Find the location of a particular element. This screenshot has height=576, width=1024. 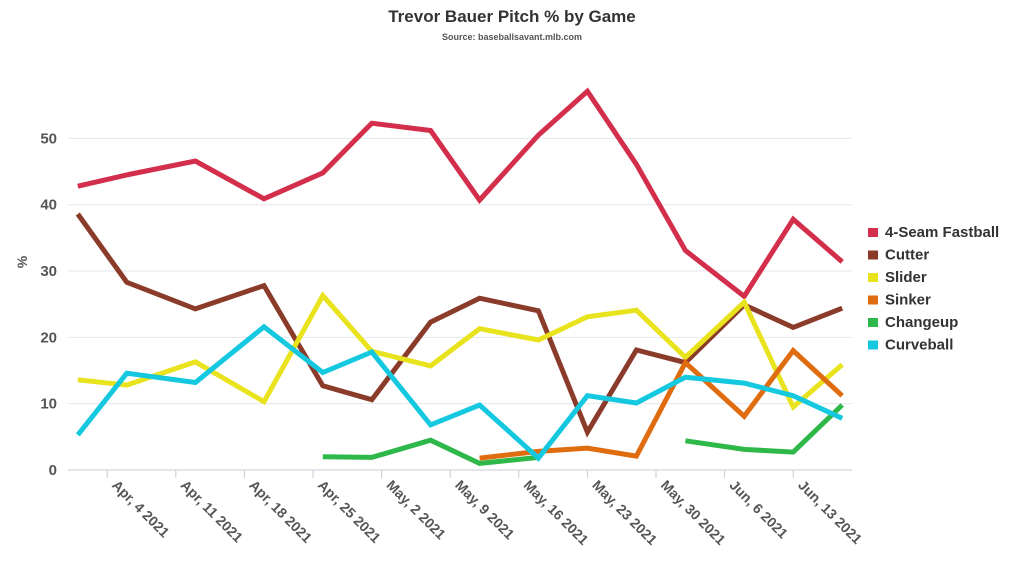

series-sinker is located at coordinates (661, 403).